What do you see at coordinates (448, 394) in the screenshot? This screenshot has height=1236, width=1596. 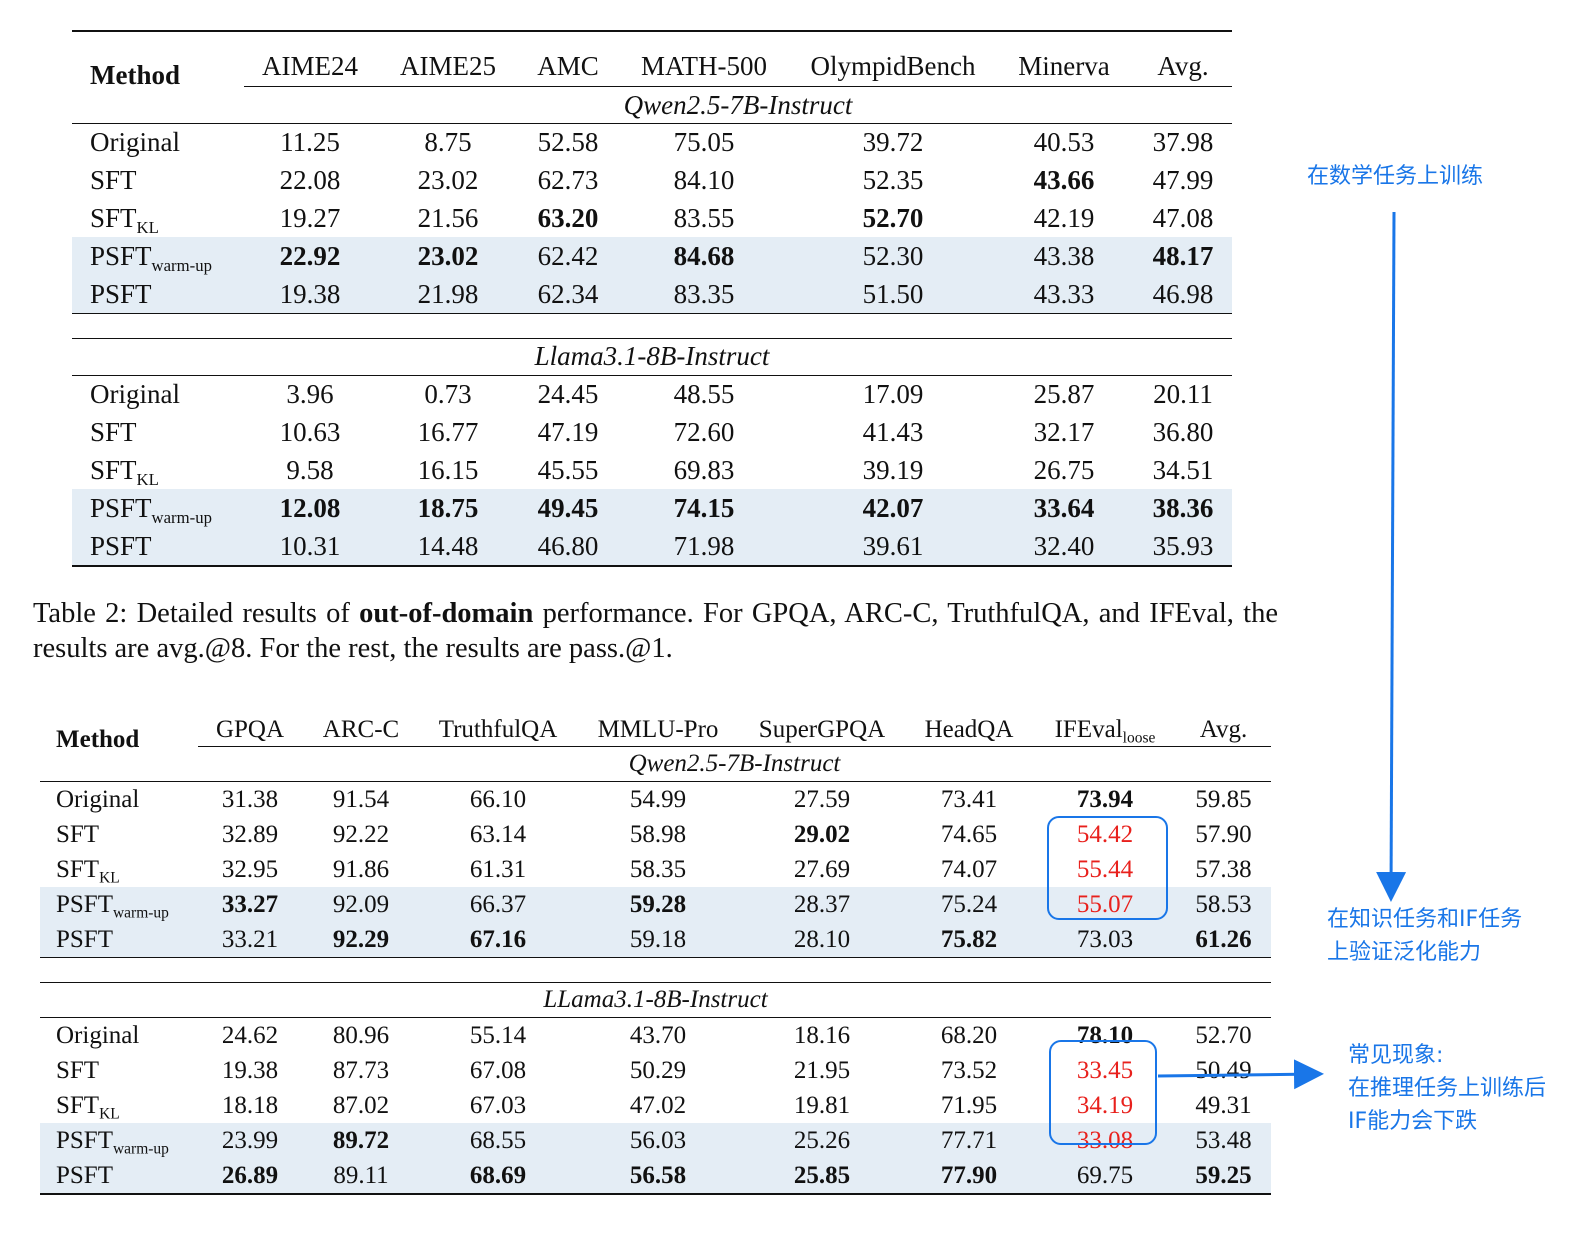 I see `value-cell: 0.73` at bounding box center [448, 394].